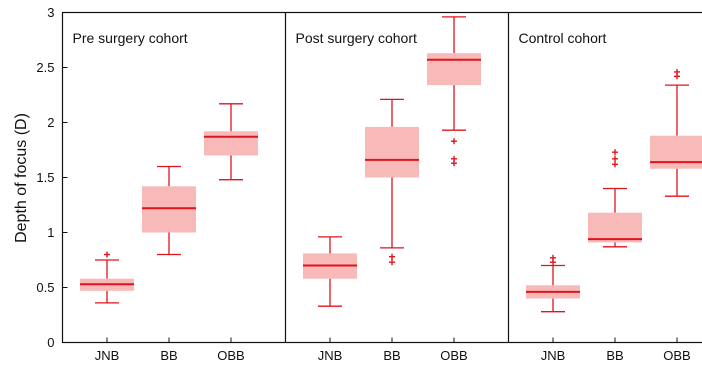  Describe the element at coordinates (21, 178) in the screenshot. I see `y-axis-label: Depth of focus (D)` at that location.